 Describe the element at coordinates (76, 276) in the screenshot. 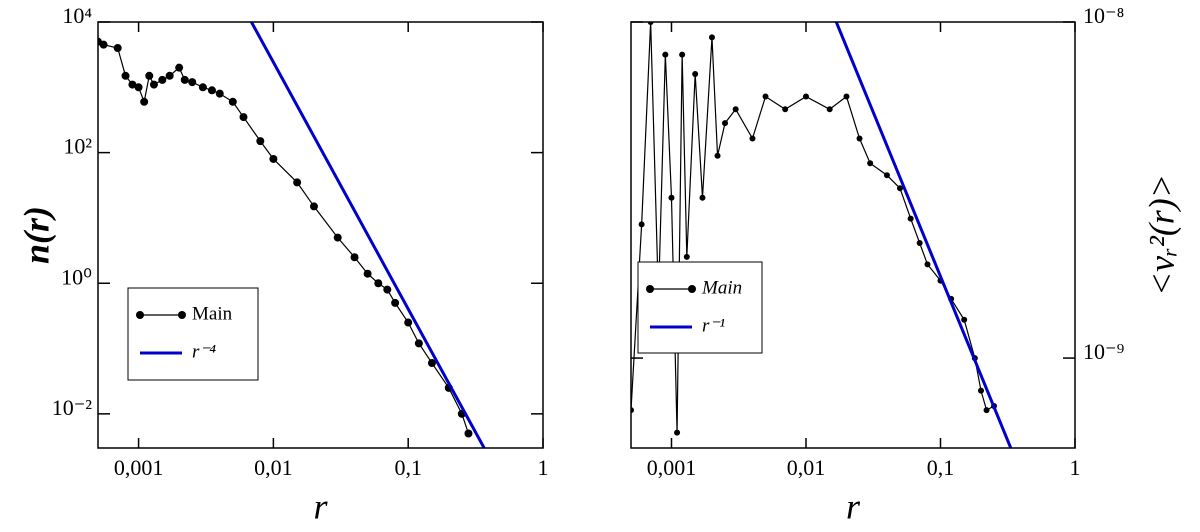

I see `y-tick-label: 10⁰` at that location.